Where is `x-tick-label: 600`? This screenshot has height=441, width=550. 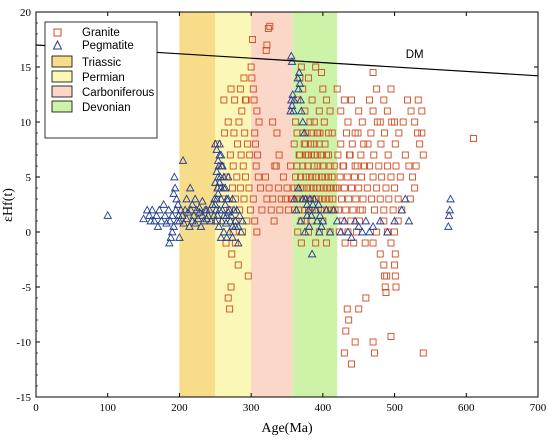 x-tick-label: 600 is located at coordinates (466, 408).